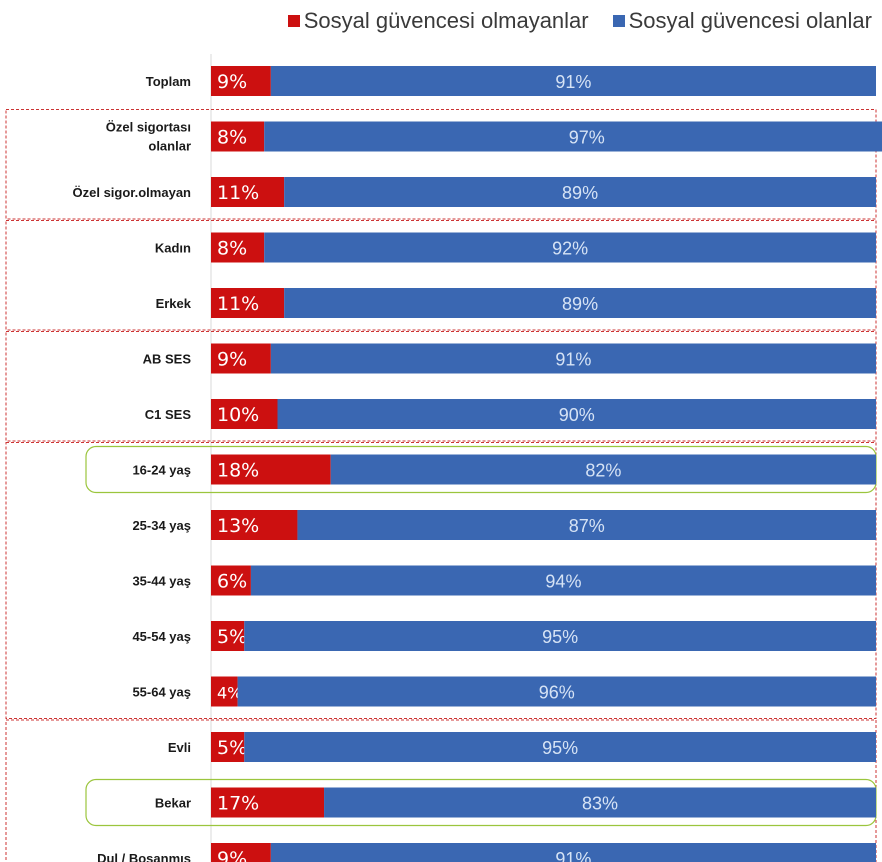 The image size is (882, 862). What do you see at coordinates (238, 415) in the screenshot?
I see `data-label-olmayanlar-6: 10%` at bounding box center [238, 415].